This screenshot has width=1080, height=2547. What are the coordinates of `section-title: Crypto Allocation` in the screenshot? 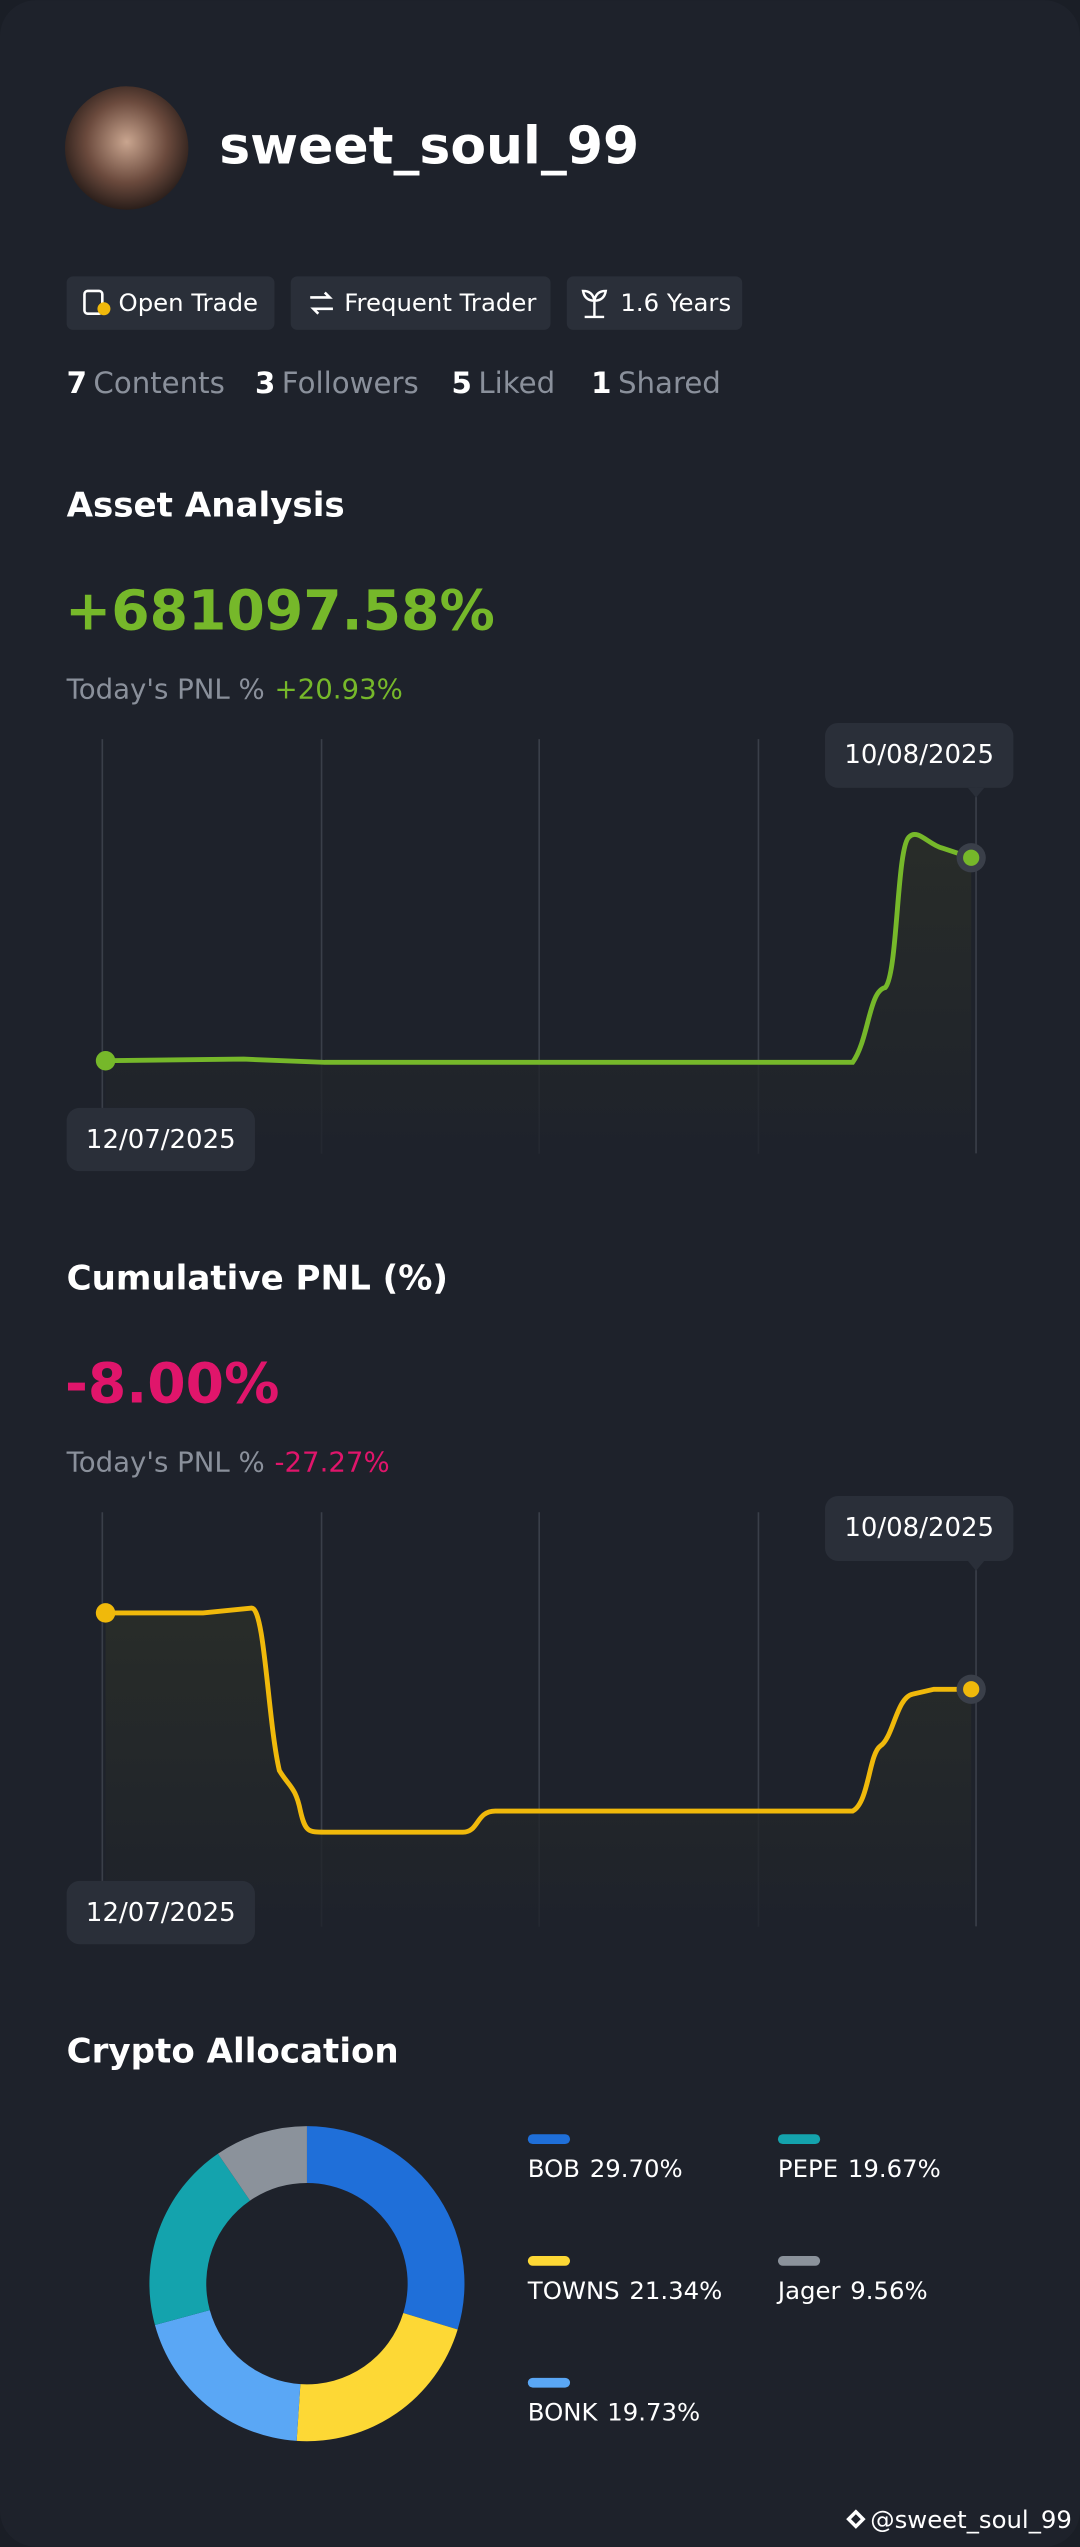 It's located at (233, 2052).